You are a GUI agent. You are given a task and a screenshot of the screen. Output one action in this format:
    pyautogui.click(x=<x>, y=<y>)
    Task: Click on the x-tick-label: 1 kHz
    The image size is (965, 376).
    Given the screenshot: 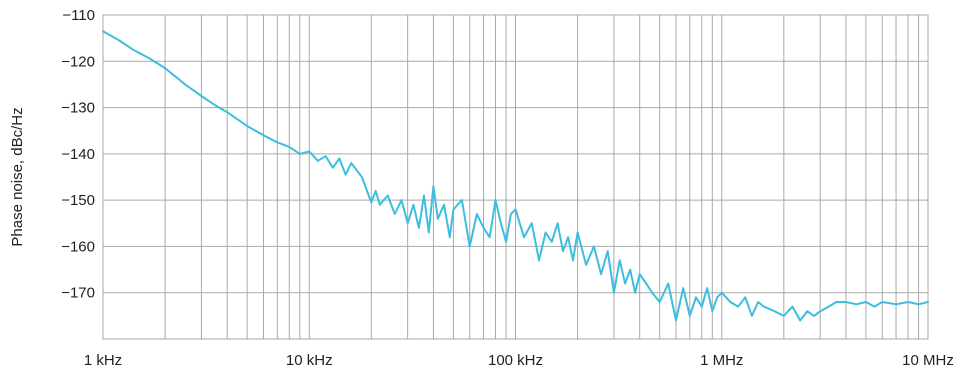 What is the action you would take?
    pyautogui.click(x=103, y=360)
    